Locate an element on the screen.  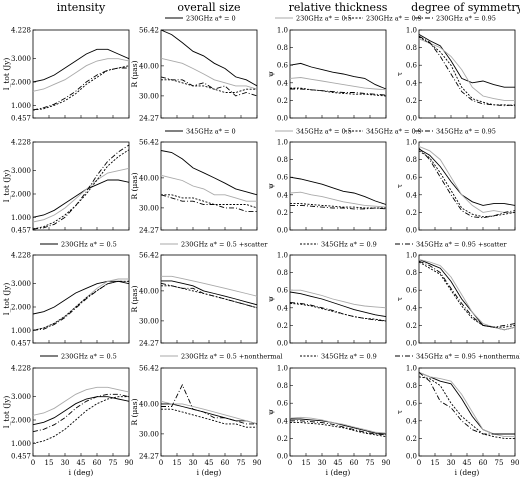
legend-label: 230GHz a* = 0.5 +scatter is located at coordinates (224, 244).